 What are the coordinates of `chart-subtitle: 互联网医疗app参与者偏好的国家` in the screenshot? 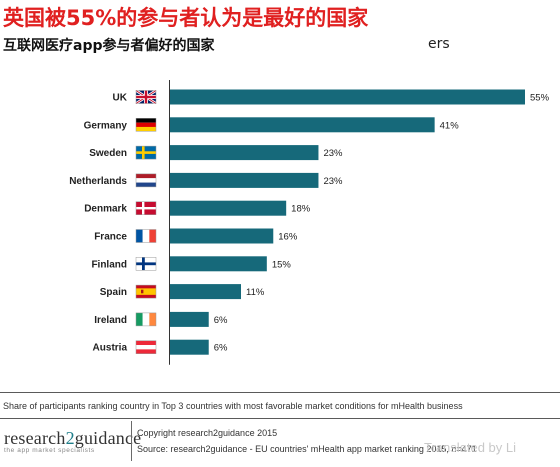 It's located at (109, 46).